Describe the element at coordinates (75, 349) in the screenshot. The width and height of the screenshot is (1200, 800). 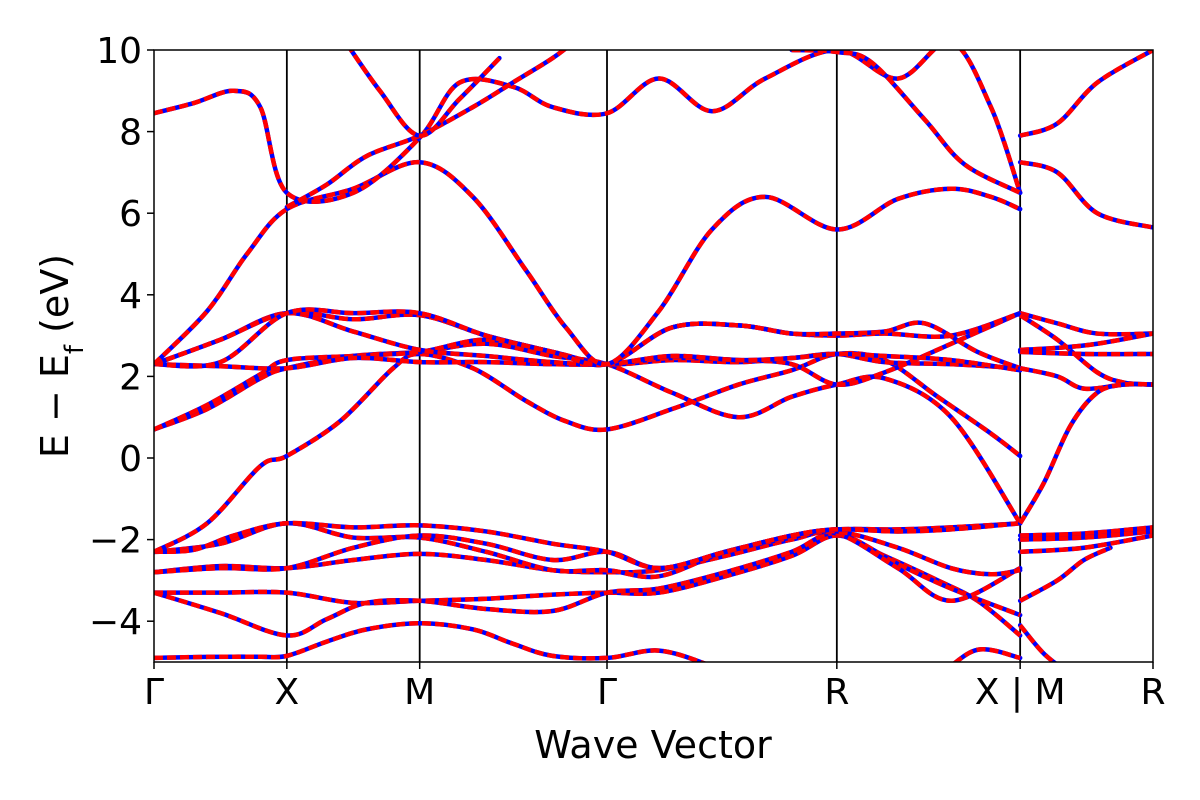
I see `y-axis-label-sub: f` at that location.